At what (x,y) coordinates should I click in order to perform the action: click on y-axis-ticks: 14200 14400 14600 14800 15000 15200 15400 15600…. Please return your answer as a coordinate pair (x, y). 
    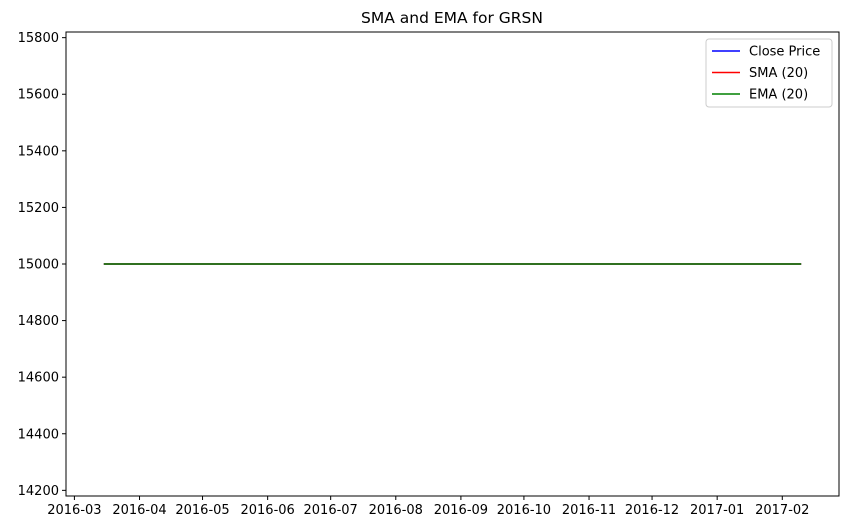
    Looking at the image, I should click on (42, 265).